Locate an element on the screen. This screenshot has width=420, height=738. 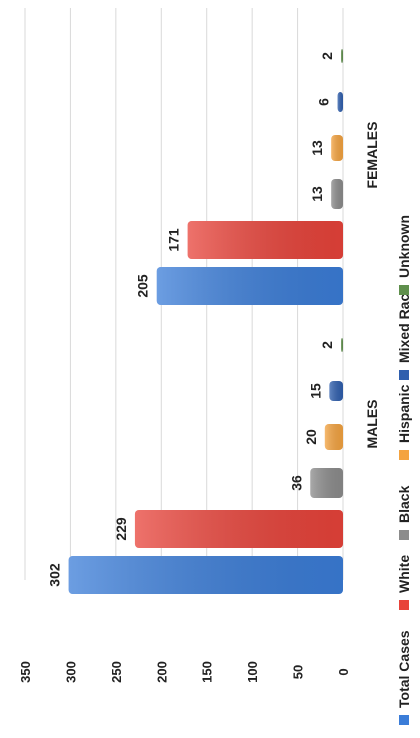
data-label-females-total-cases: 205 is located at coordinates (143, 286).